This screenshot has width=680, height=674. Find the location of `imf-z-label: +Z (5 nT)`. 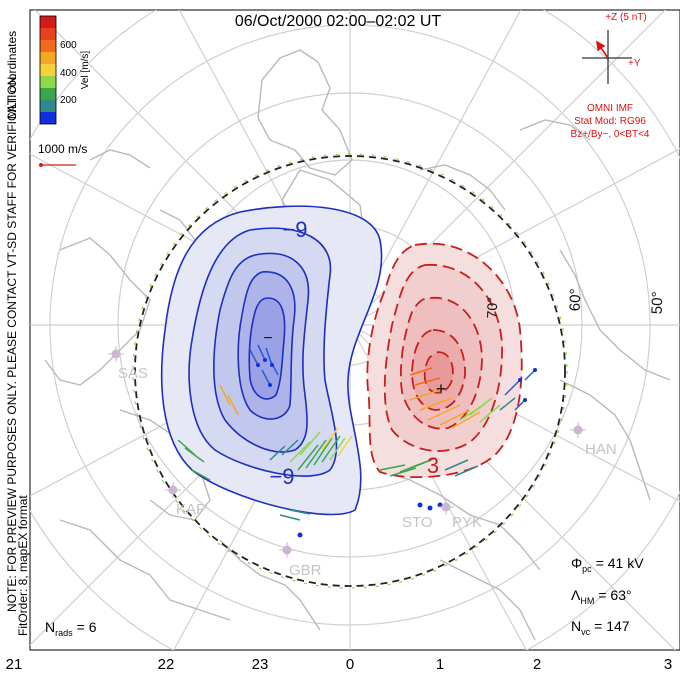

imf-z-label: +Z (5 nT) is located at coordinates (625, 17).